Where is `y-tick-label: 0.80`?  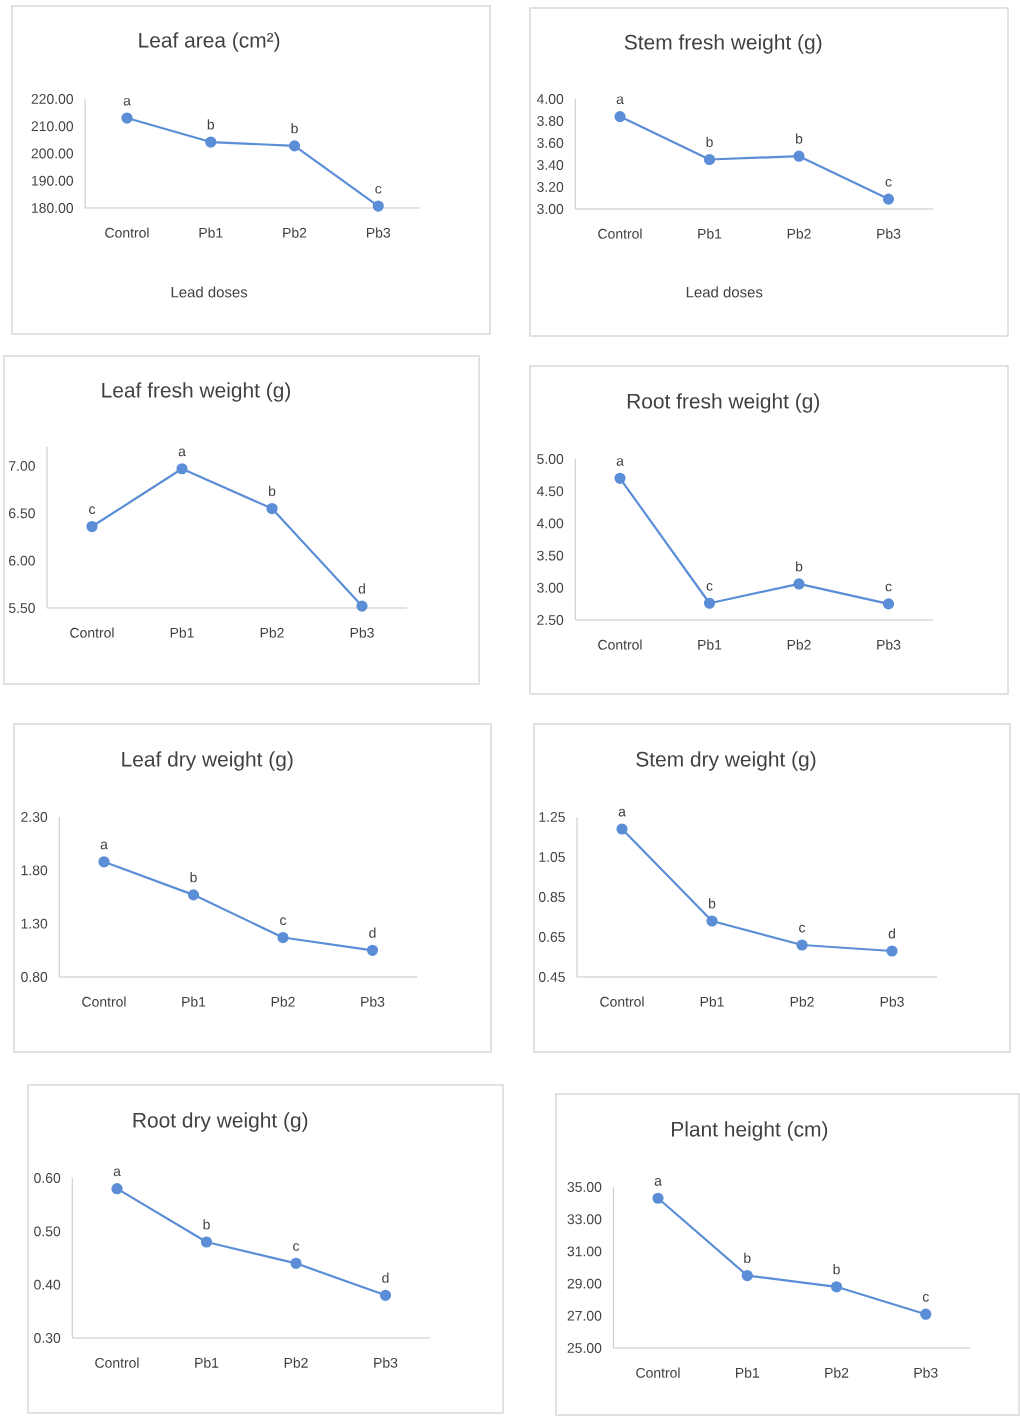
y-tick-label: 0.80 is located at coordinates (34, 977).